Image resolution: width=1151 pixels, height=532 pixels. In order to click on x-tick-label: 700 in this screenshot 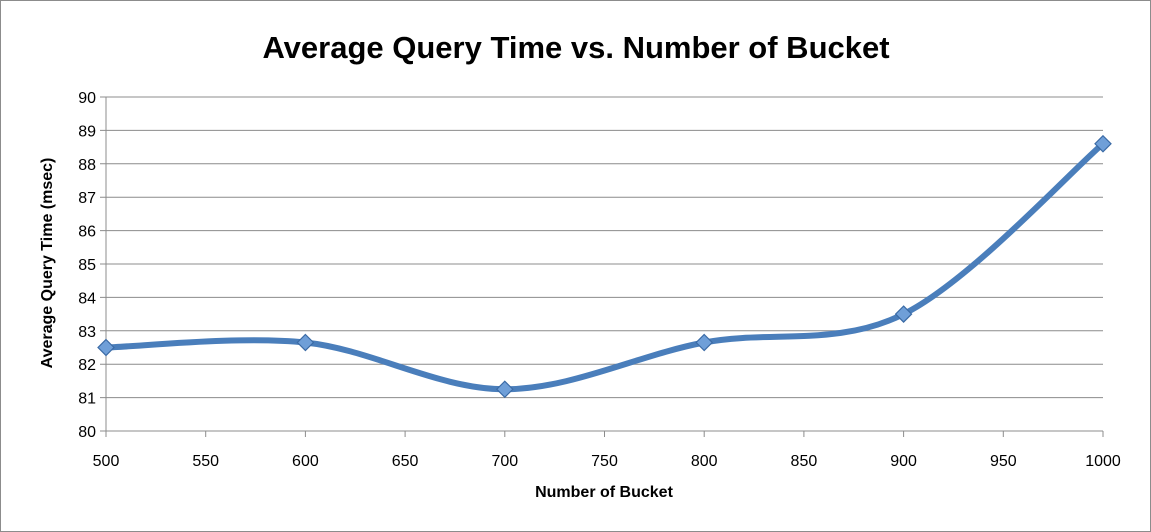, I will do `click(504, 461)`.